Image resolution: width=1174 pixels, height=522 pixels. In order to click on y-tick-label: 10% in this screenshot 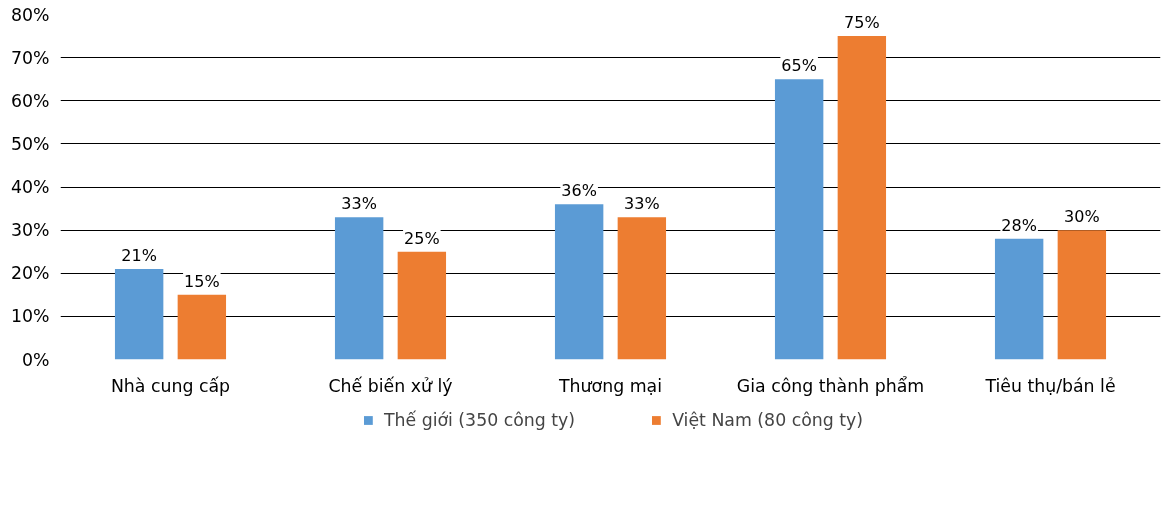, I will do `click(30, 316)`.